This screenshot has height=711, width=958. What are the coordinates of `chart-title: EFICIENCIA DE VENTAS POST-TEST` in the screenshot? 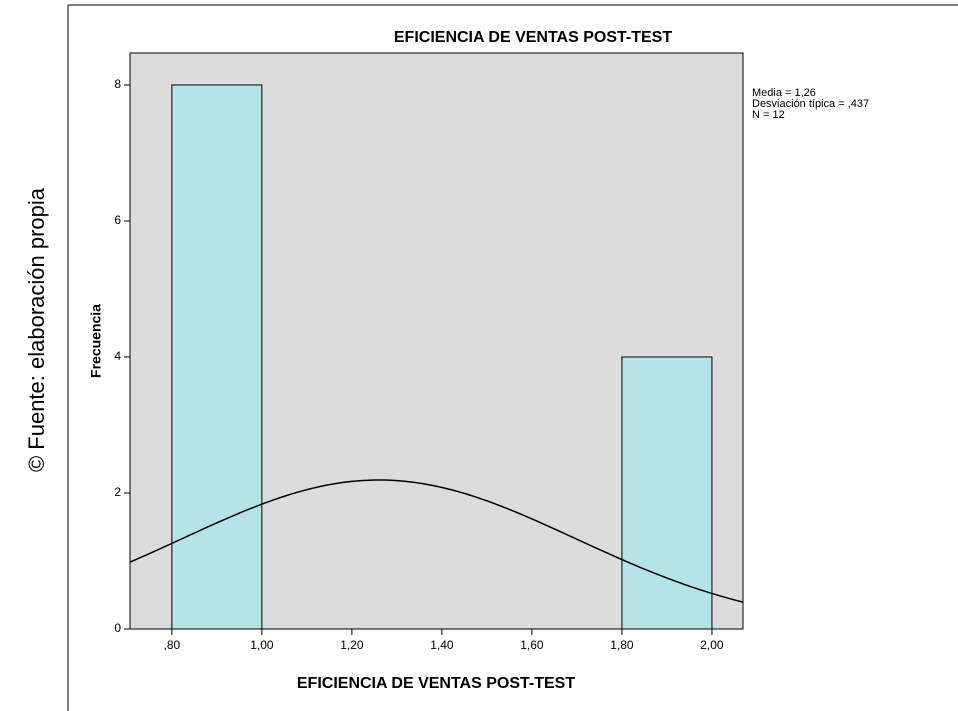 It's located at (533, 37).